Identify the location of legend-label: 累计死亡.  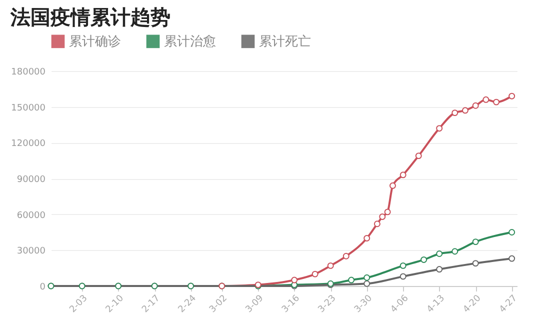
(285, 41).